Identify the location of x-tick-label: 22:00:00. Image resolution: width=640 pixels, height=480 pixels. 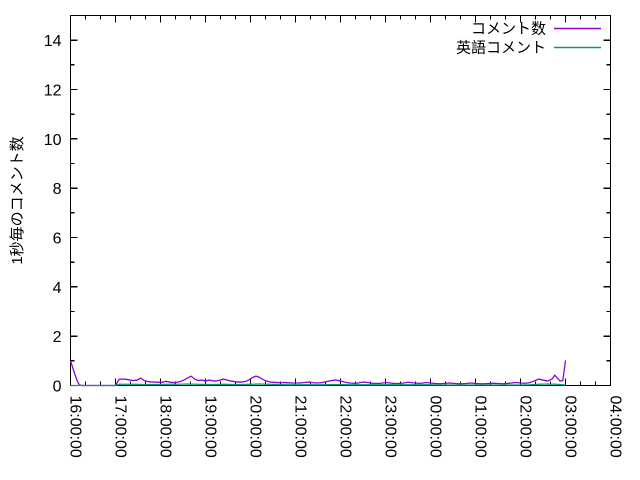
(345, 427).